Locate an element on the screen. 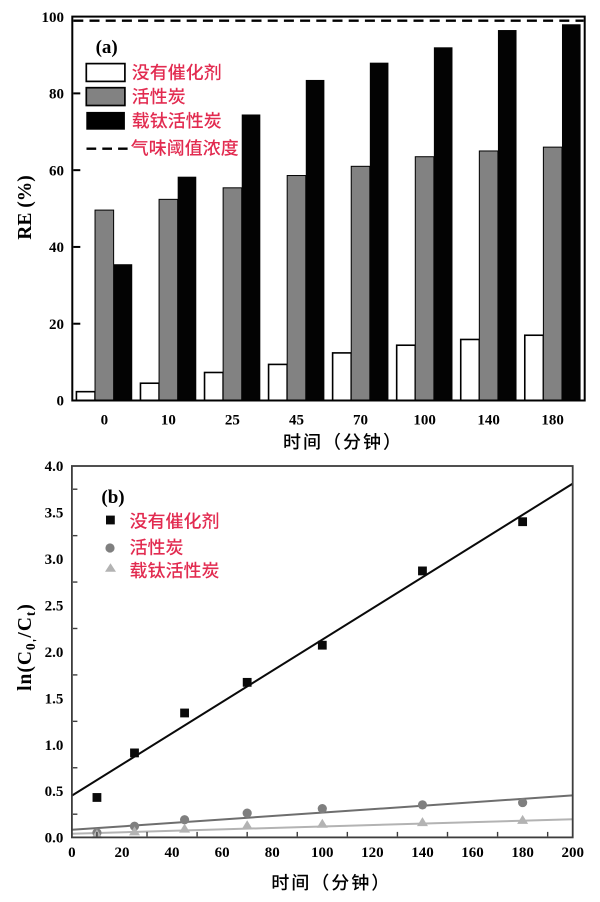 This screenshot has width=600, height=902. svg-text: 0.5 is located at coordinates (54, 792).